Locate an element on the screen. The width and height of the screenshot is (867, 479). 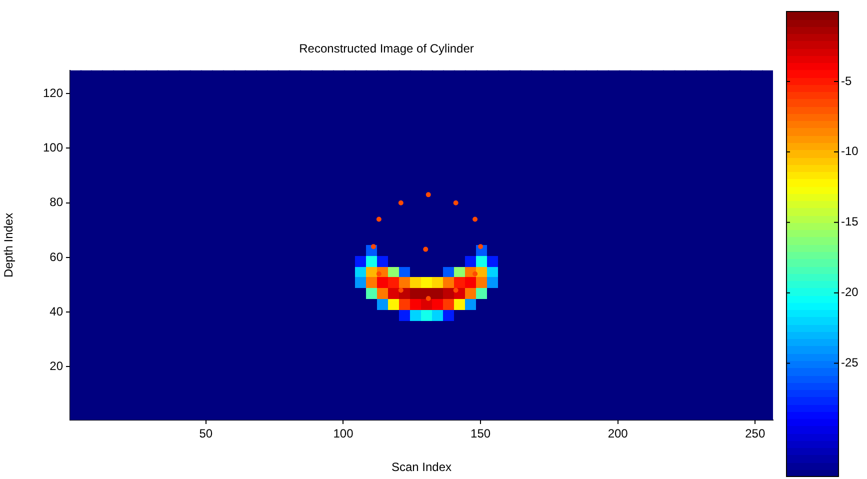
y-tick-label: 120 is located at coordinates (53, 93).